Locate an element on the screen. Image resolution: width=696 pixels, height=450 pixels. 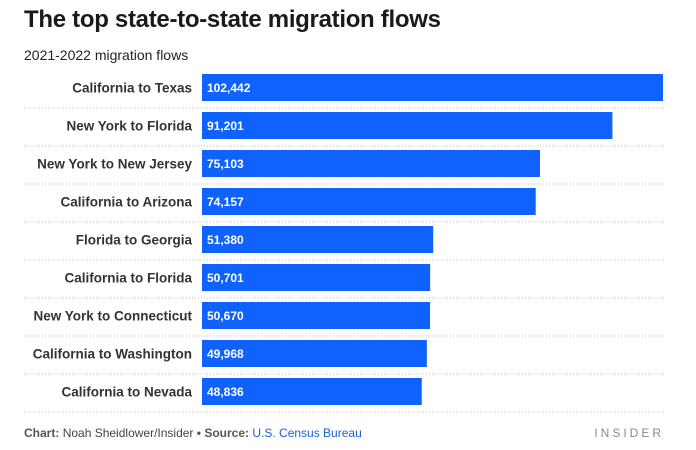
chart-credit: Noah Sheidlower/Insider is located at coordinates (128, 433).